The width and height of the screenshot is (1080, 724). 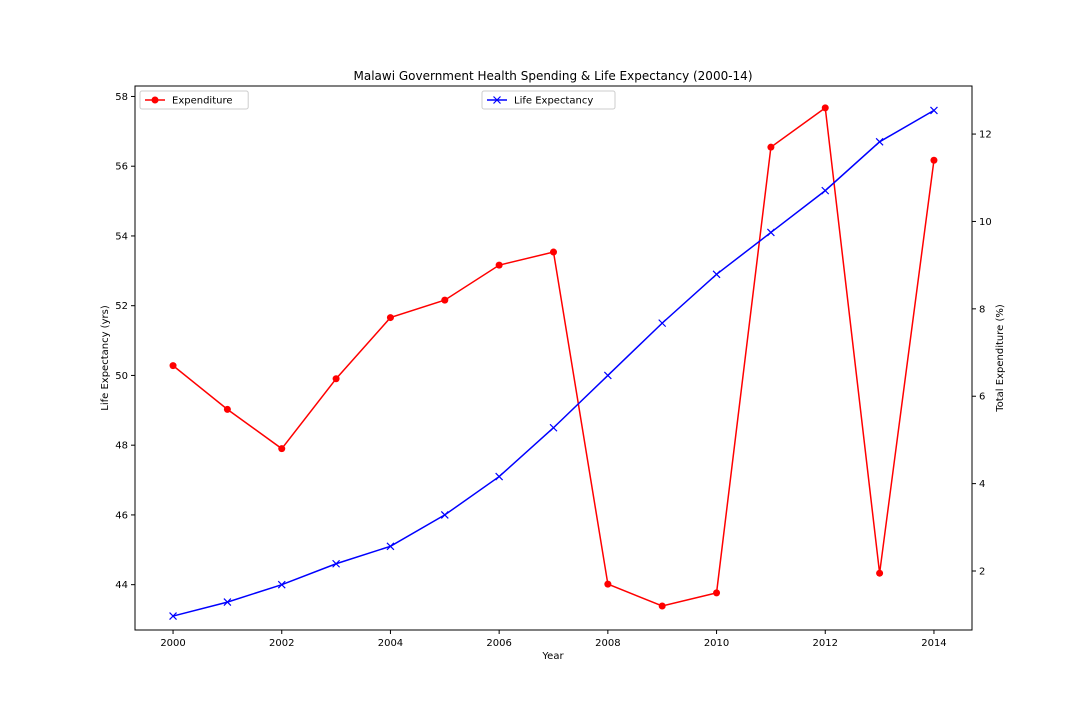 I want to click on x-axis-label: Year, so click(x=552, y=656).